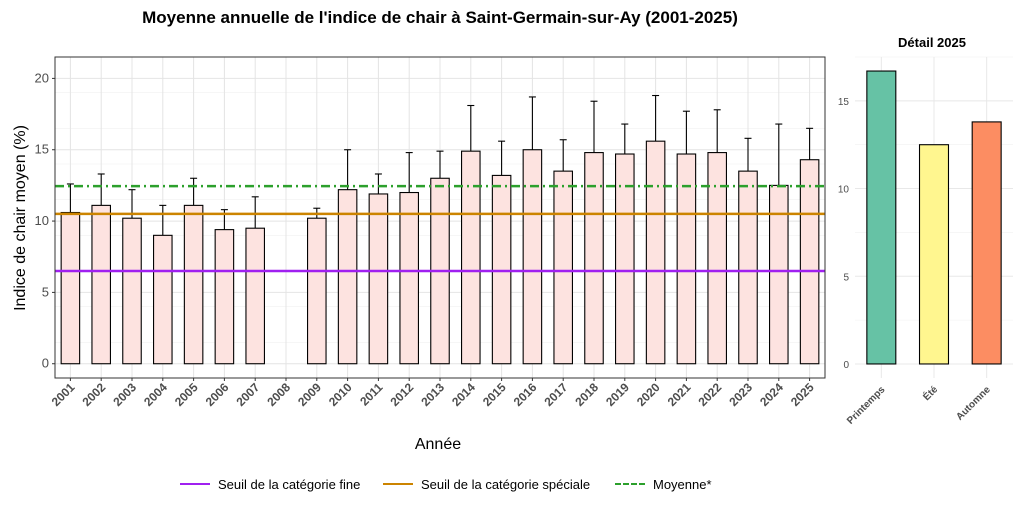 The image size is (1024, 512). I want to click on x-tick-label: 2022, so click(710, 394).